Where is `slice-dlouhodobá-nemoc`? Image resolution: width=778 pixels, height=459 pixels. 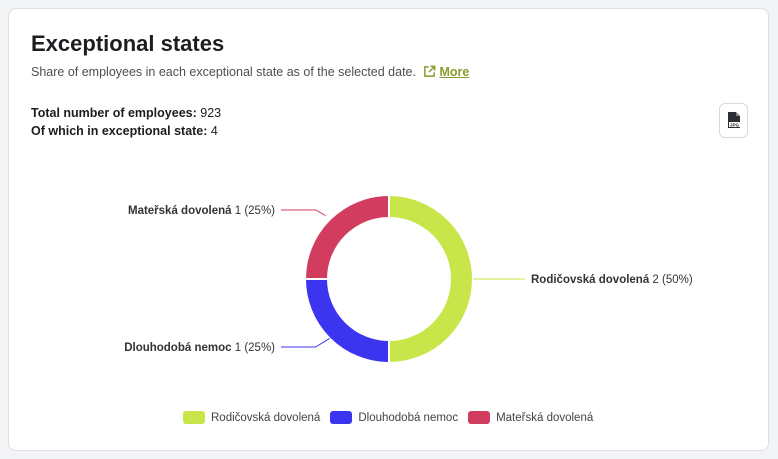 slice-dlouhodobá-nemoc is located at coordinates (346, 321).